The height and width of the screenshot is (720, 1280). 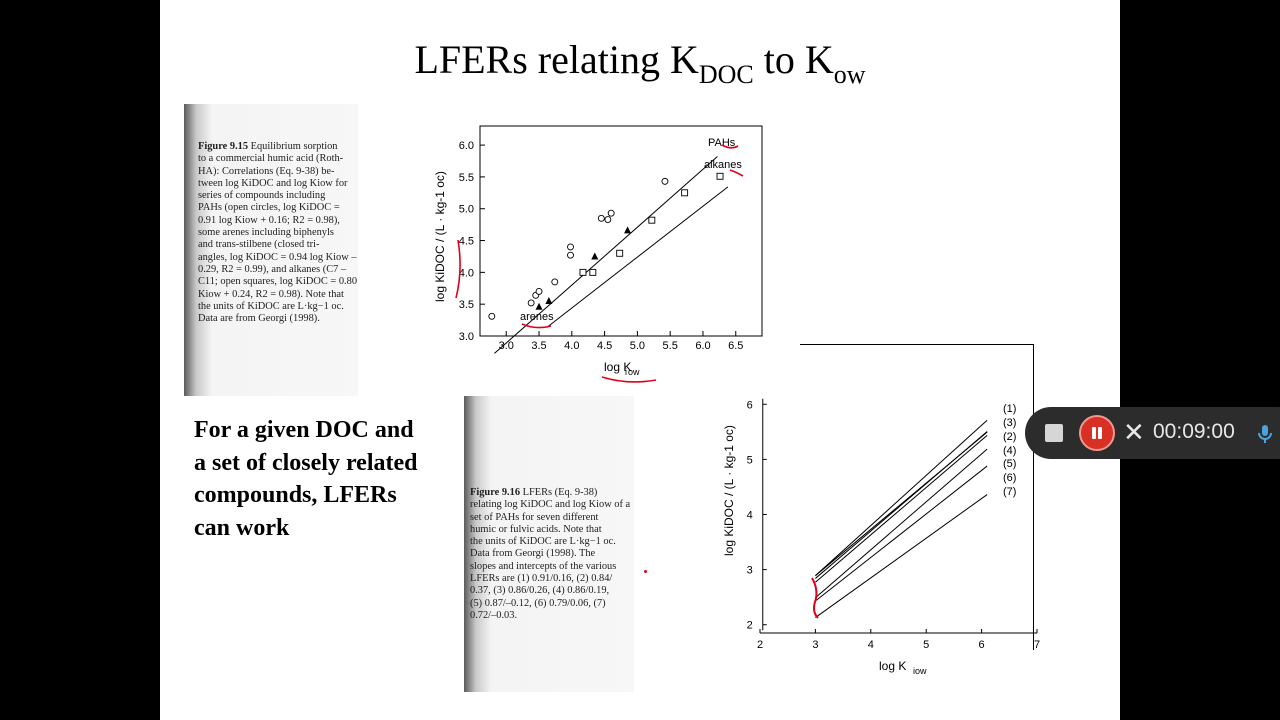 I want to click on close-icon: ✕, so click(x=1134, y=433).